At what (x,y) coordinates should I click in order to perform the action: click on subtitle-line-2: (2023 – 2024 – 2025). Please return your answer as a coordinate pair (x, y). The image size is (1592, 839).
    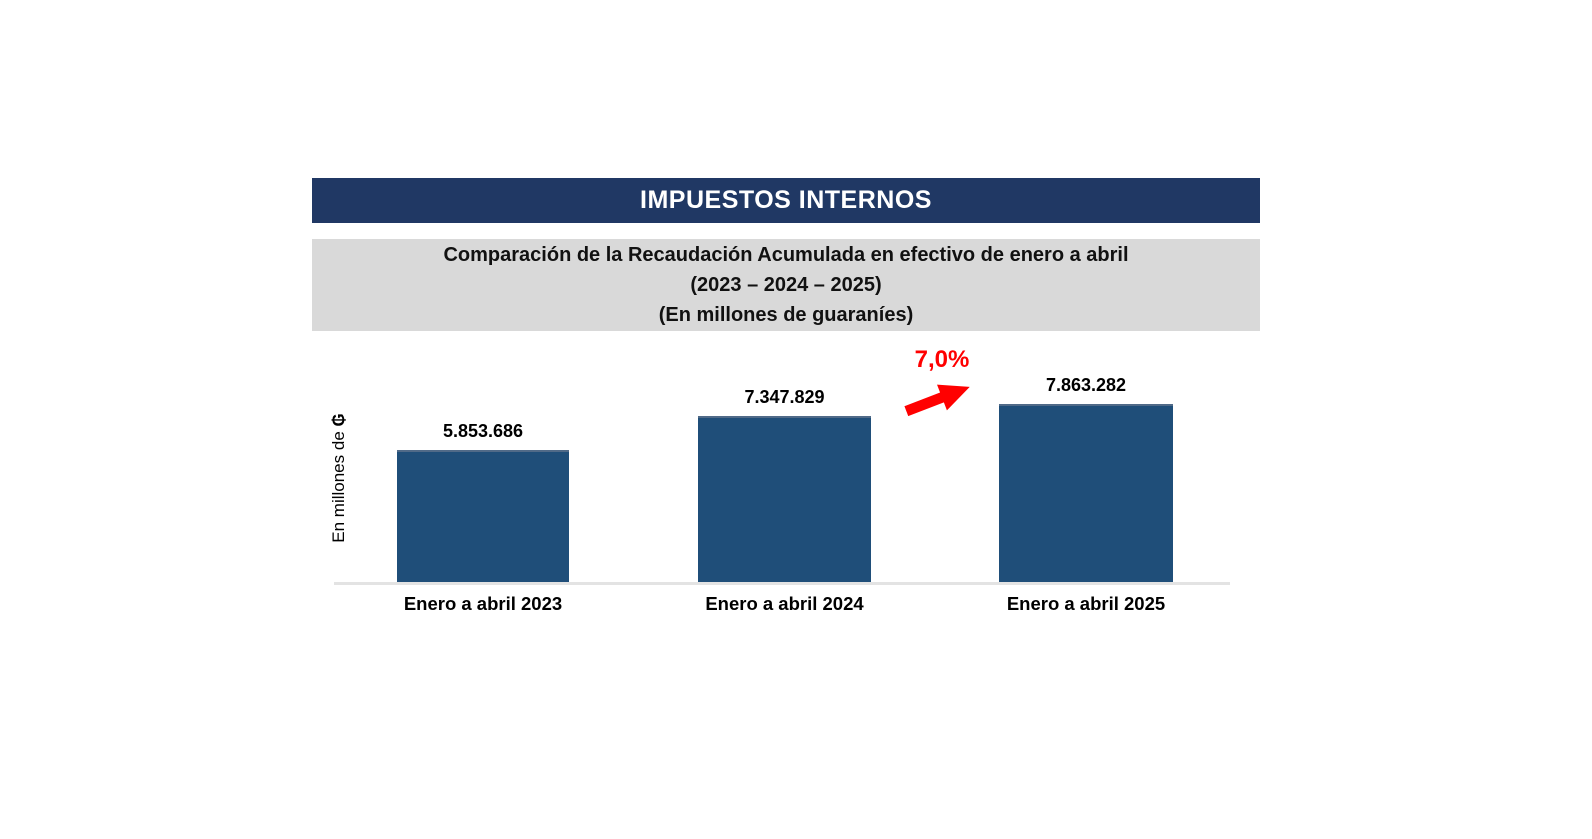
    Looking at the image, I should click on (786, 285).